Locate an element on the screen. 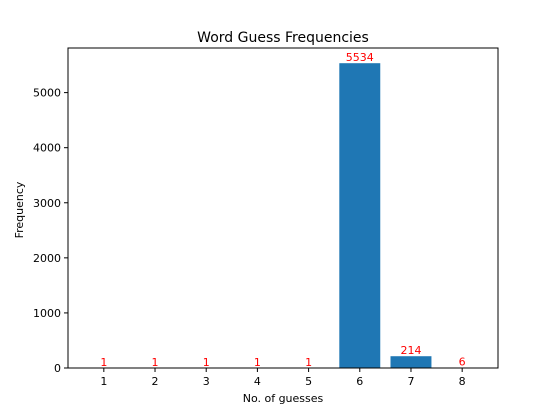 This screenshot has width=553, height=414. y-tick-label-2000: 2000 is located at coordinates (47, 258).